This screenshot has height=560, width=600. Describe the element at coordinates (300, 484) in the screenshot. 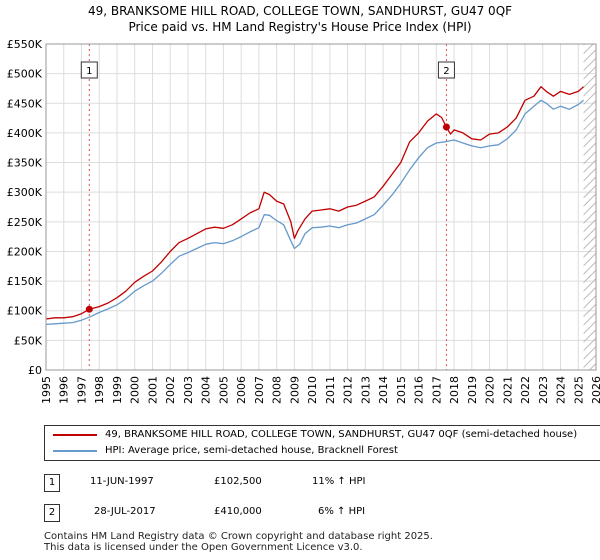

I see `sale-row-1: 1 11-JUN-1997 £102,500 11% ↑ HPI` at that location.